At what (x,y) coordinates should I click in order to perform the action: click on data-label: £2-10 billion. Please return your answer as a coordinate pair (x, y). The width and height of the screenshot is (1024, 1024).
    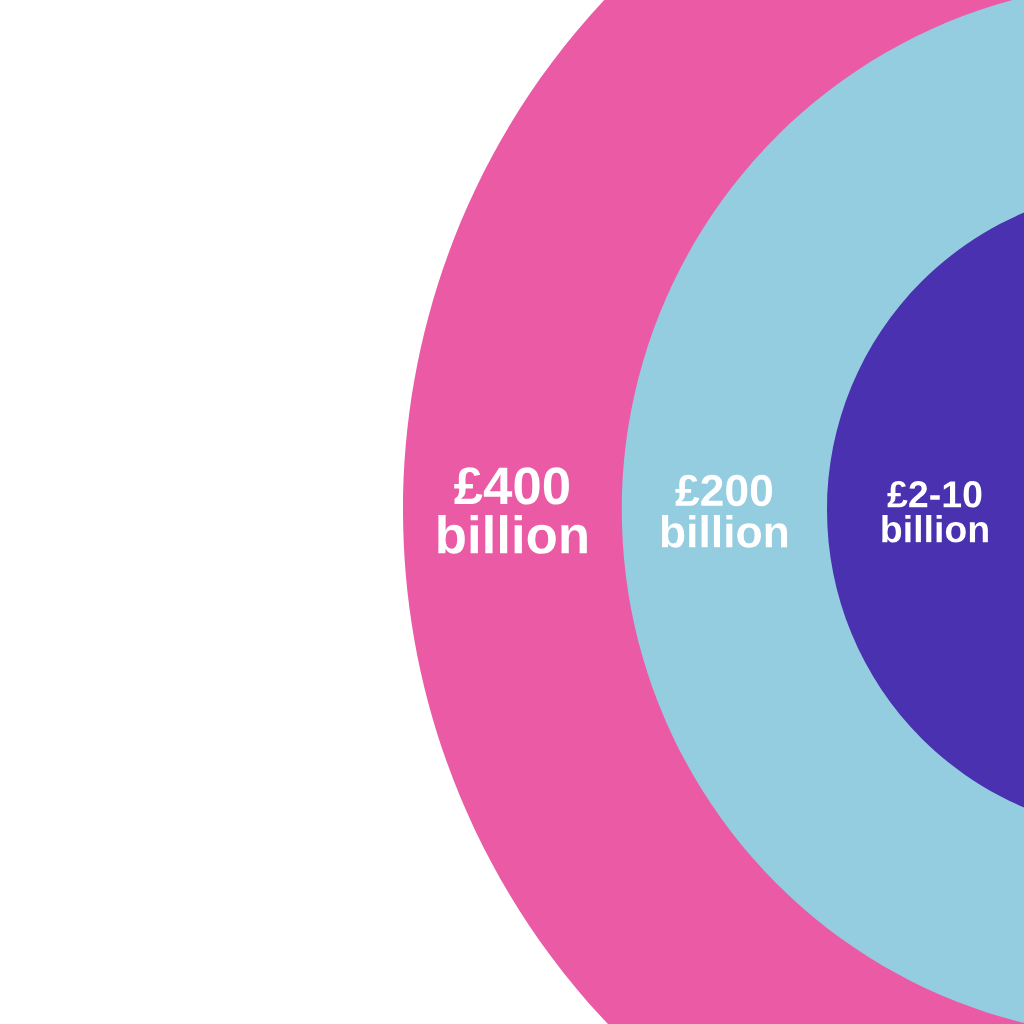
    Looking at the image, I should click on (935, 512).